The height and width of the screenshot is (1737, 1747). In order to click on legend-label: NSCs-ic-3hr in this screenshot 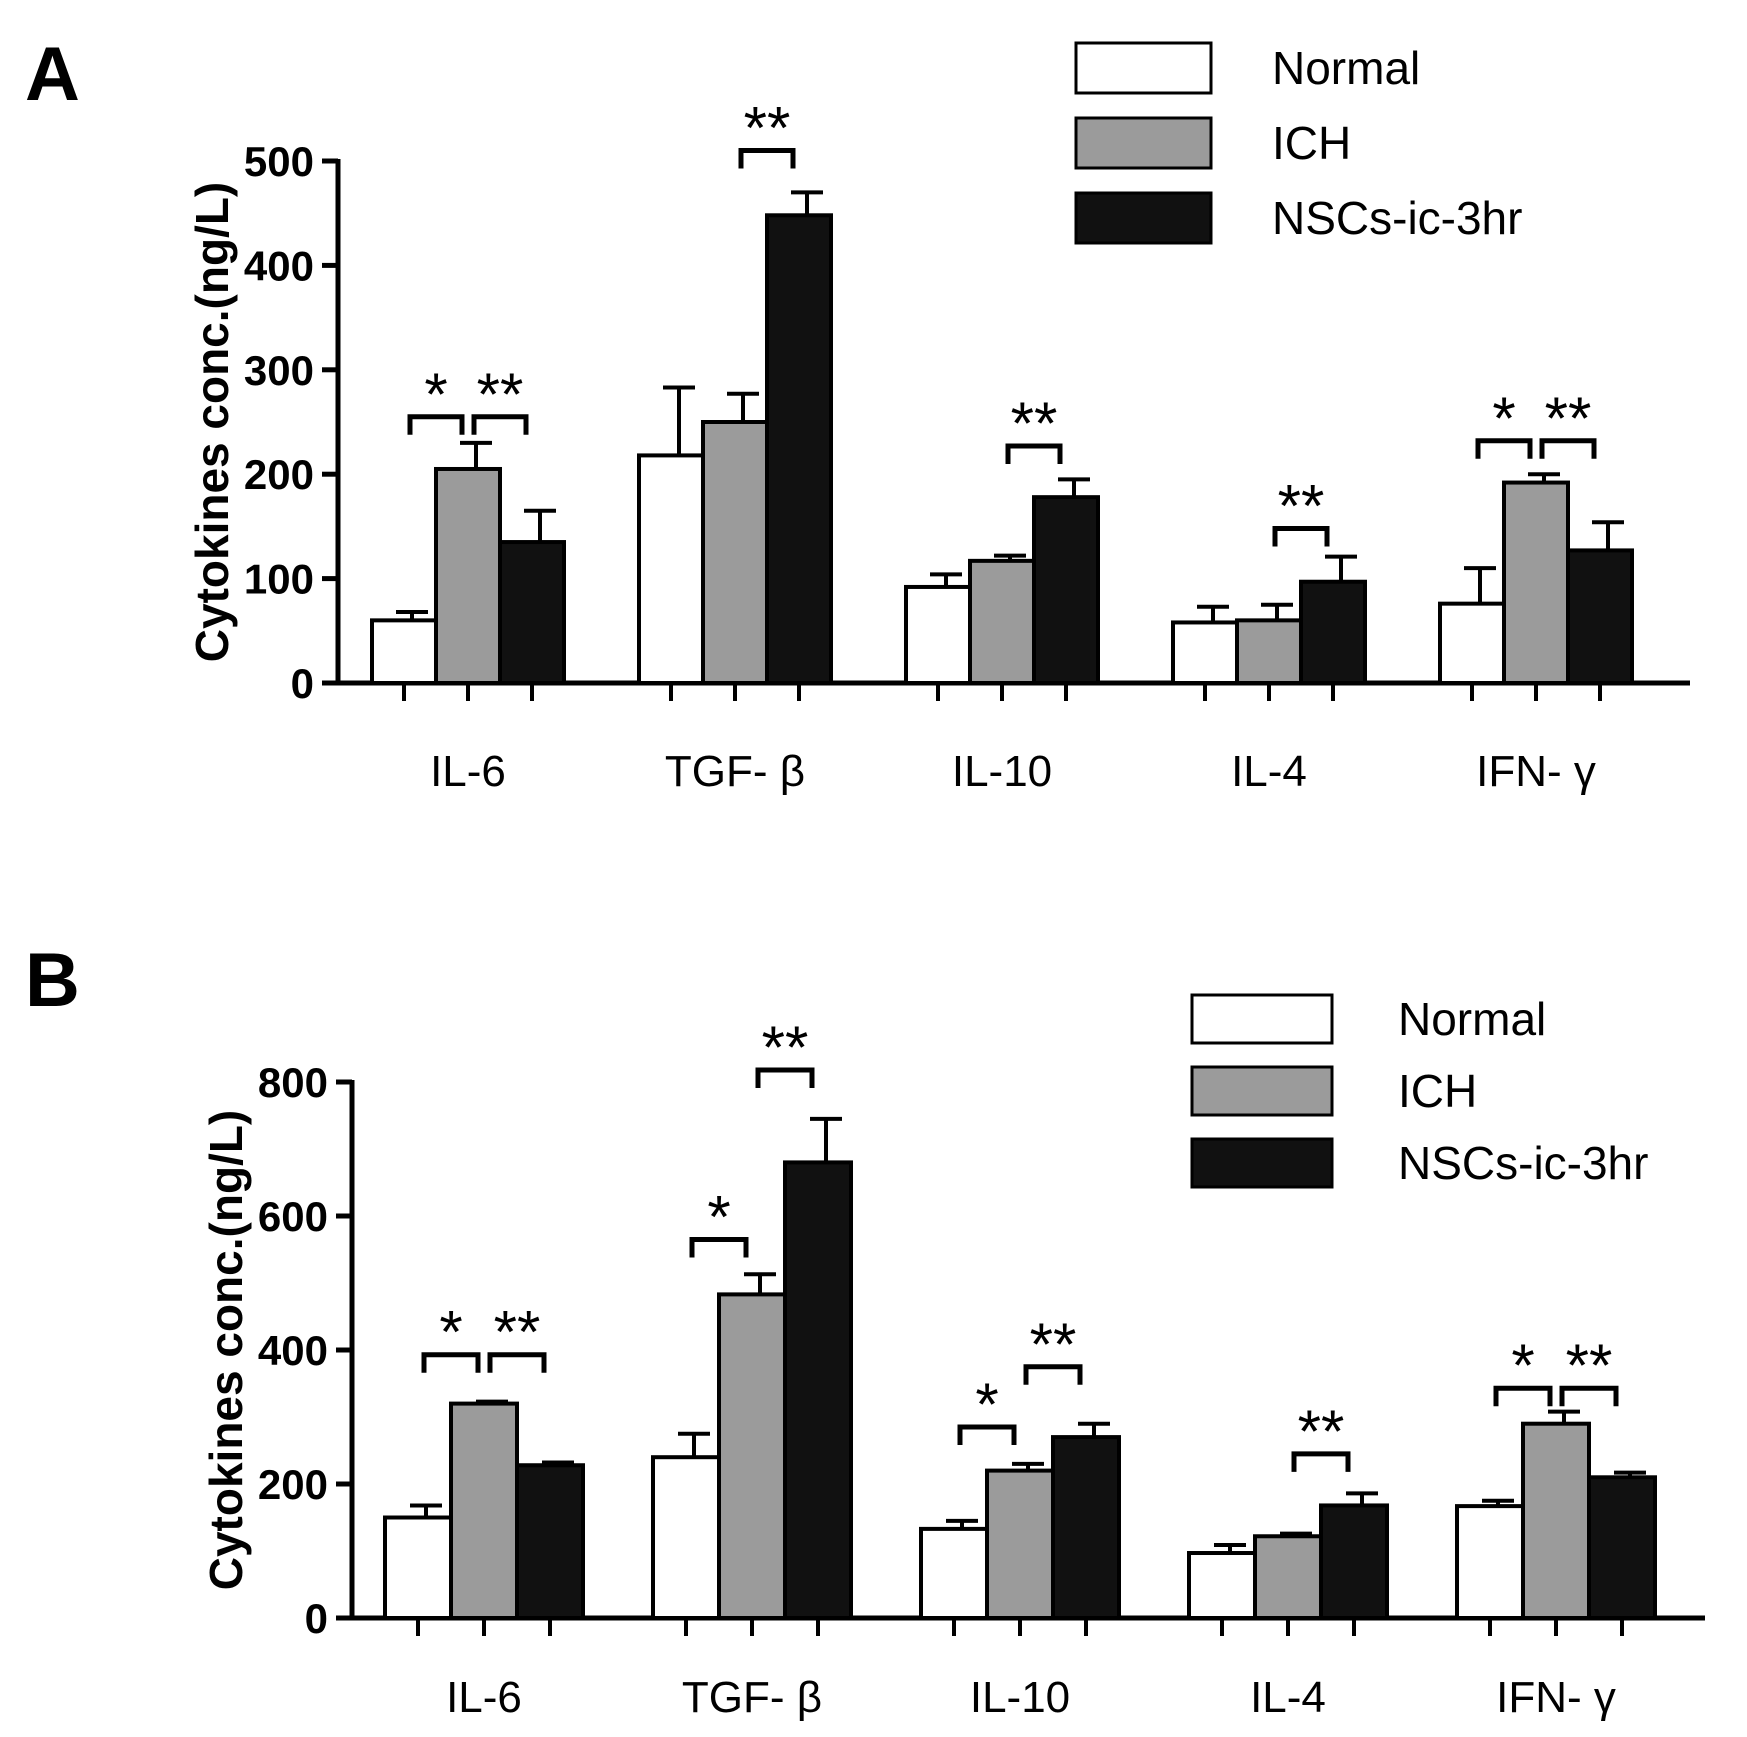, I will do `click(1523, 1163)`.